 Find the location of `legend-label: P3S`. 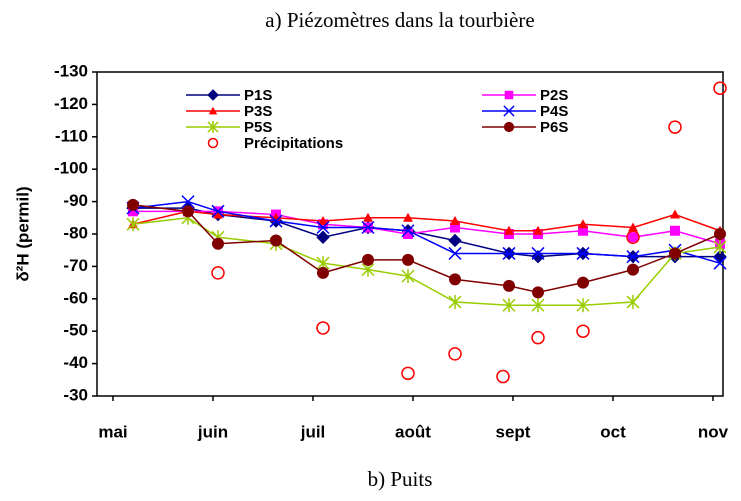

legend-label: P3S is located at coordinates (258, 111).